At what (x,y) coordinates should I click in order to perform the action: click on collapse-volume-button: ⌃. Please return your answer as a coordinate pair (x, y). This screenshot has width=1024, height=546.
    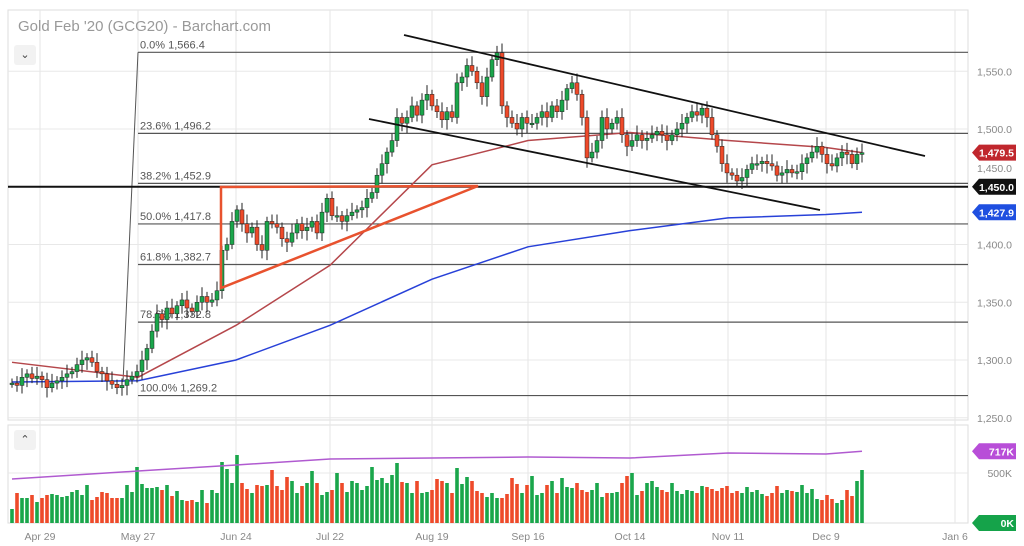
    Looking at the image, I should click on (25, 440).